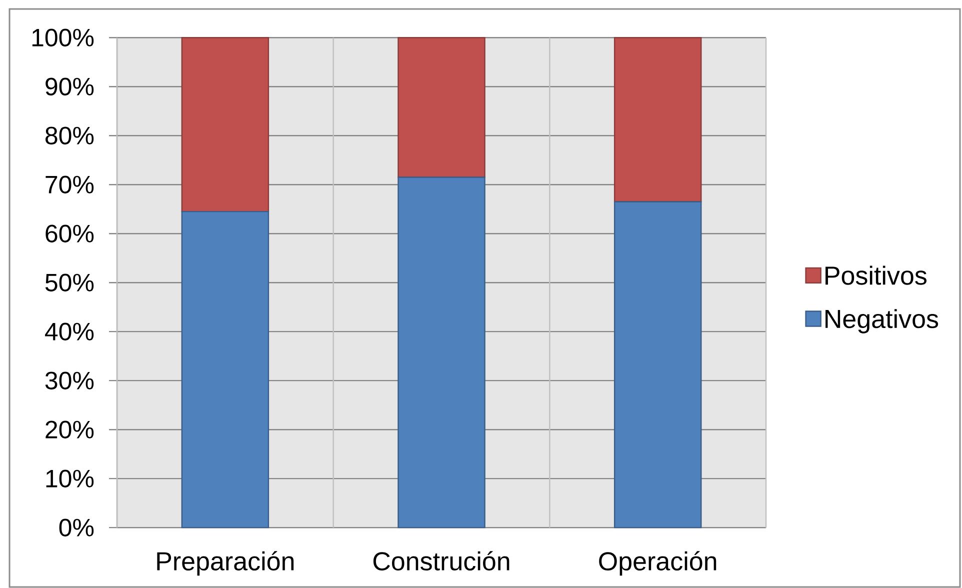 This screenshot has height=588, width=962. Describe the element at coordinates (70, 233) in the screenshot. I see `y-tick-label: 60%` at that location.